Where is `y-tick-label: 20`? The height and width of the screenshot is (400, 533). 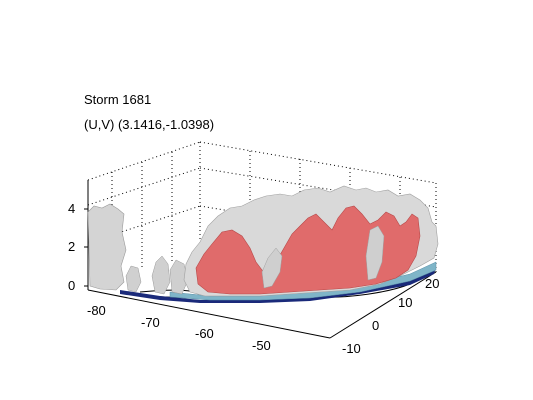
y-tick-label: 20 is located at coordinates (432, 283).